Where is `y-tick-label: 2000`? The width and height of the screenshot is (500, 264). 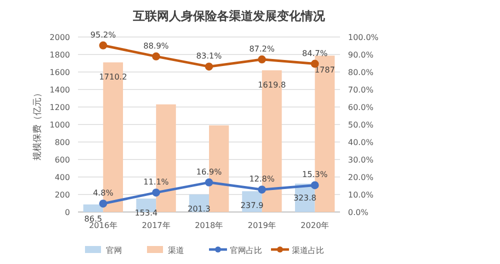 y-tick-label: 2000 is located at coordinates (60, 37).